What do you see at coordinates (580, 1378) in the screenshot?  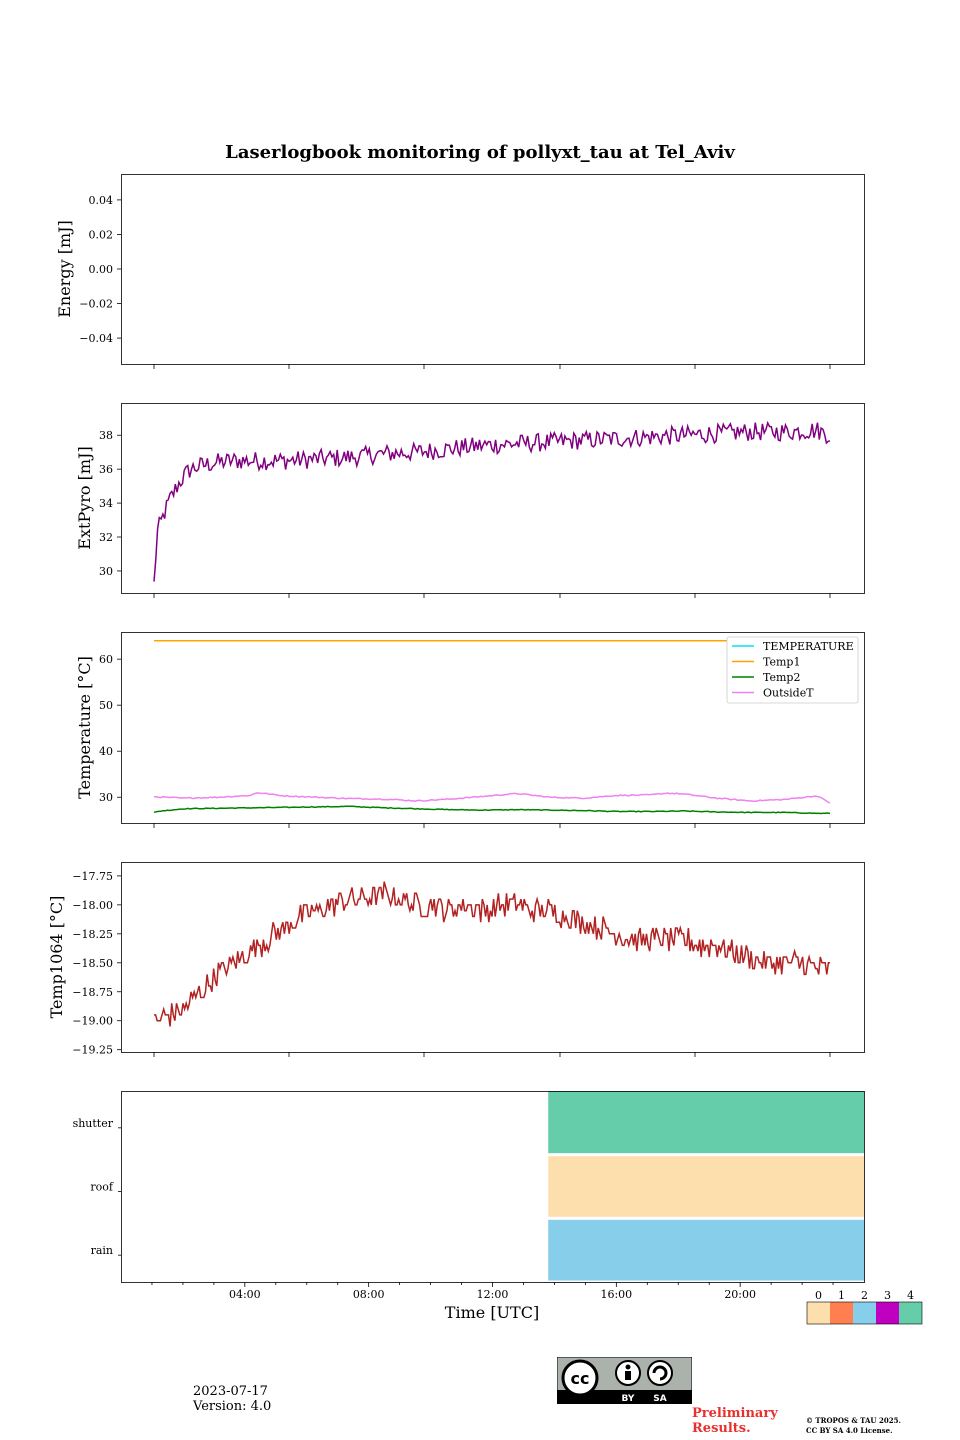 I see `svg-text: cc` at bounding box center [580, 1378].